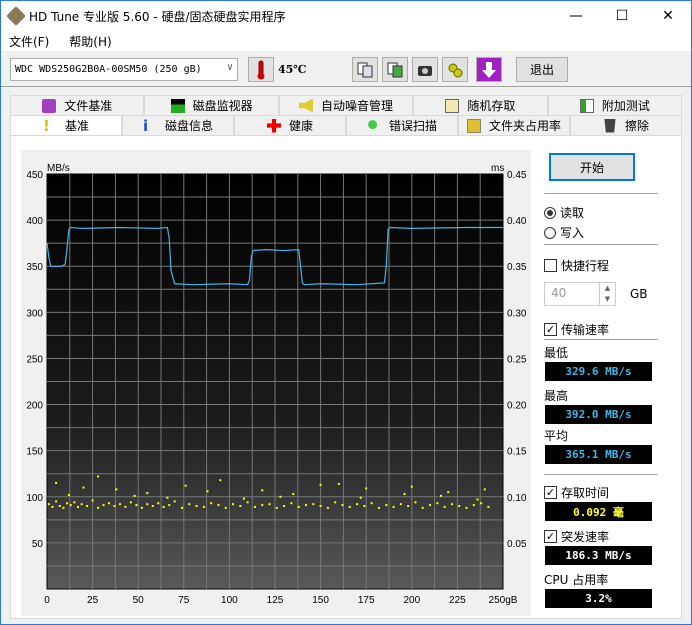  Describe the element at coordinates (503, 600) in the screenshot. I see `x-tick-label: 250gB` at that location.